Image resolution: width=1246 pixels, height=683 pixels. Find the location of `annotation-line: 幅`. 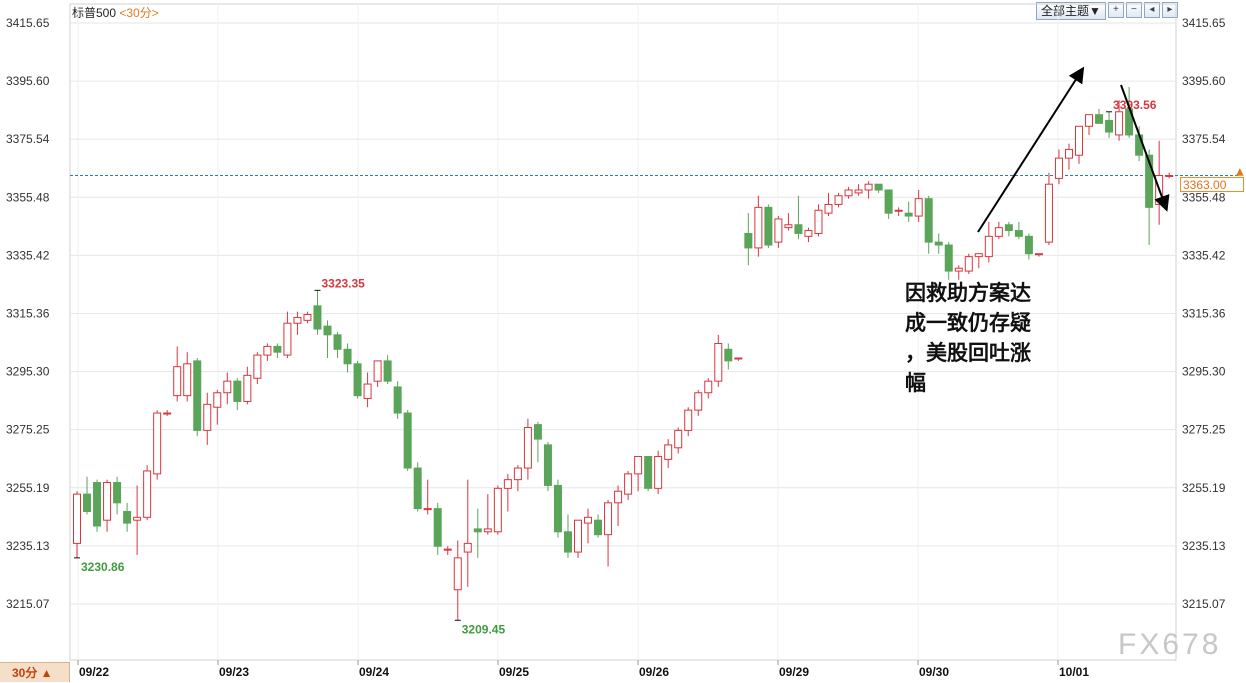

annotation-line: 幅 is located at coordinates (915, 382).